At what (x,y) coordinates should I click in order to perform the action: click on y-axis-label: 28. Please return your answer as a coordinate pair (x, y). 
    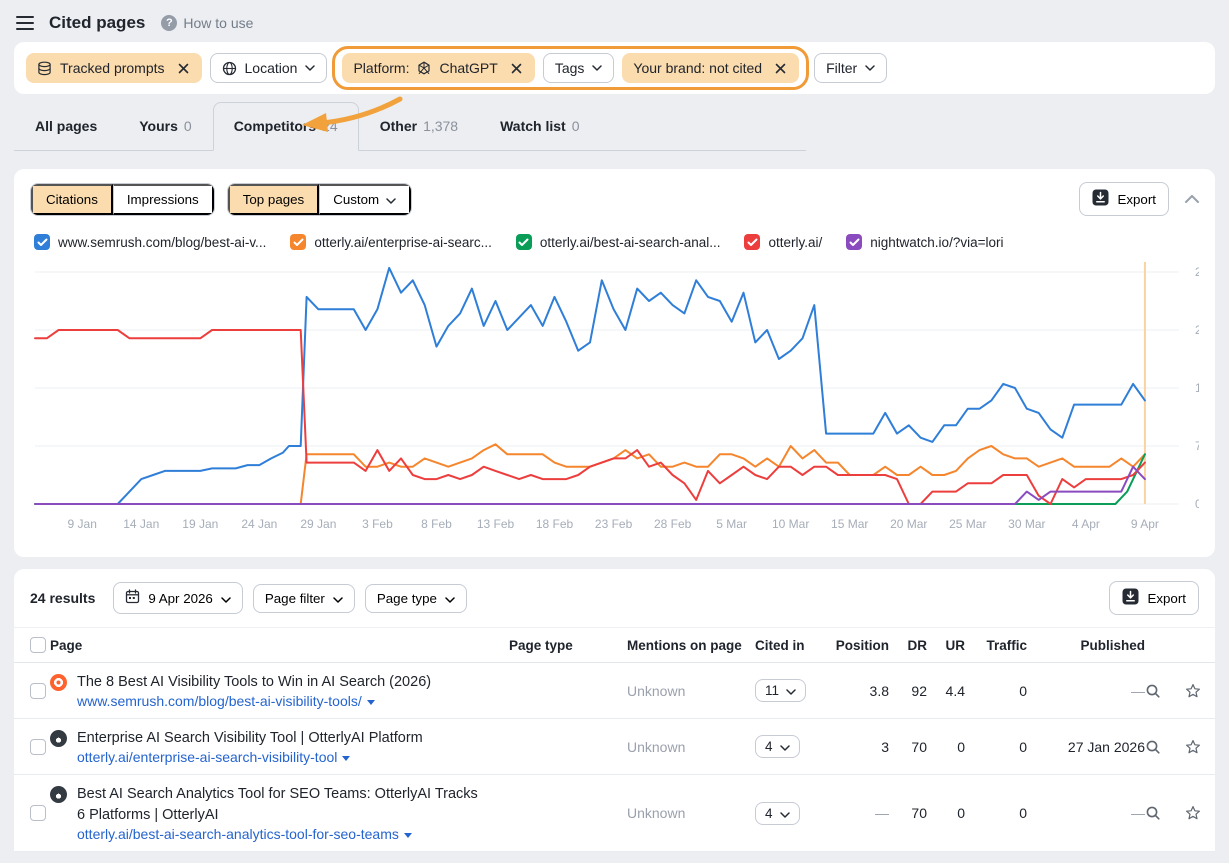
    Looking at the image, I should click on (1197, 272).